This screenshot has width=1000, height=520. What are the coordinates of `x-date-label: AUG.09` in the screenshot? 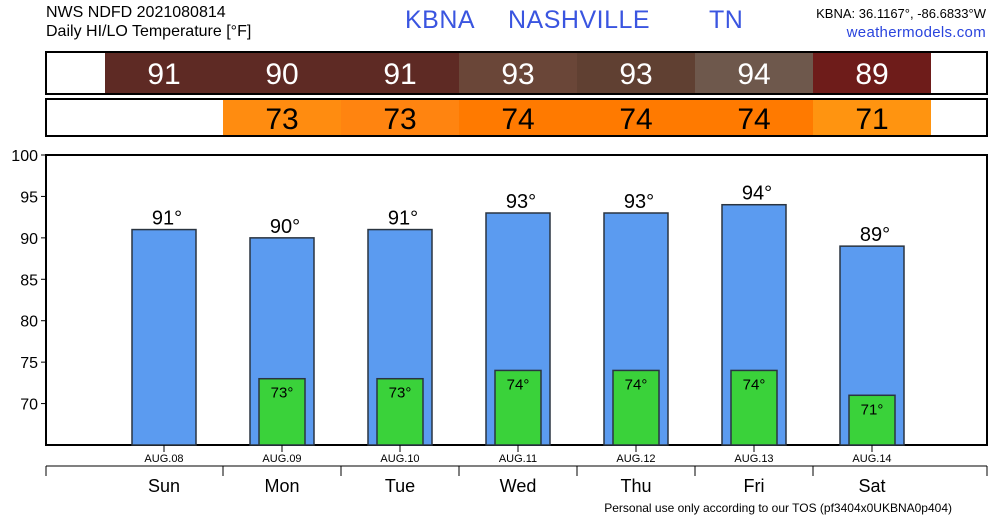 It's located at (281, 459).